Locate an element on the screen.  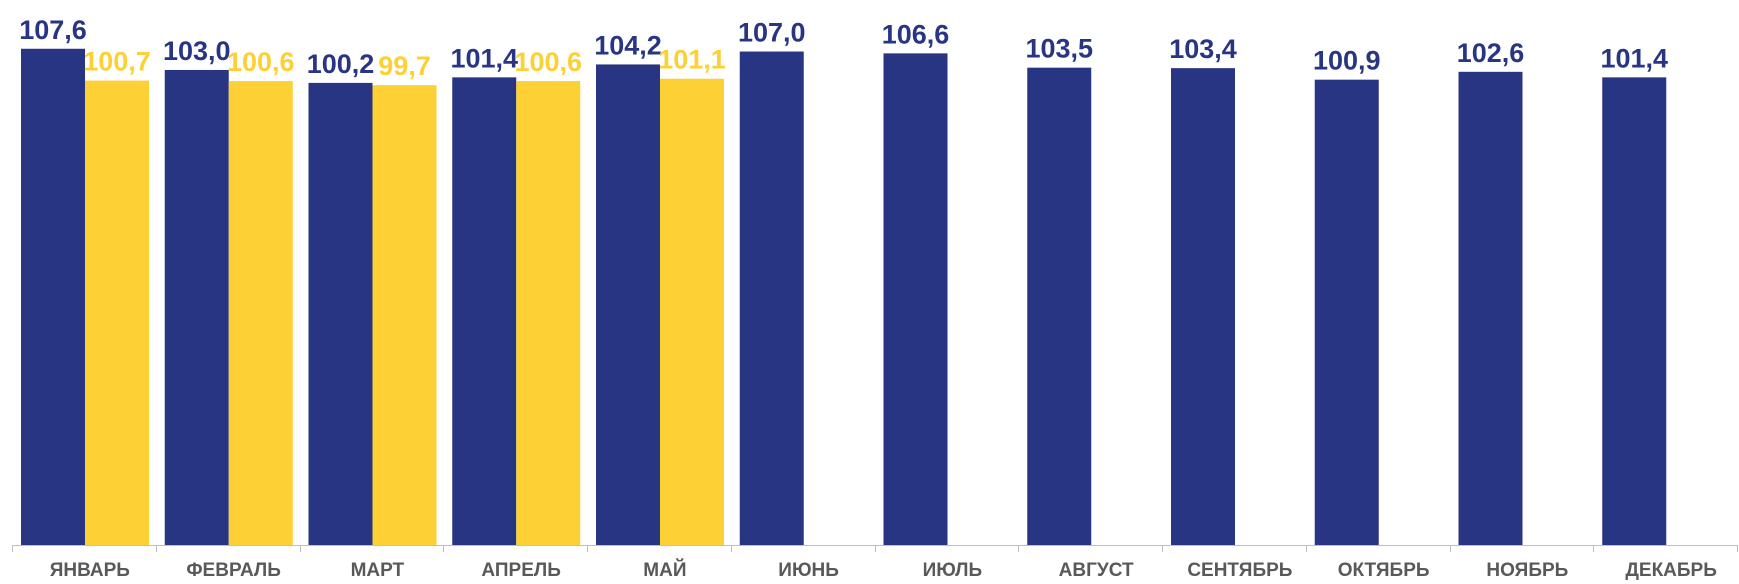
value-label-series1-4: 104,2 is located at coordinates (628, 45).